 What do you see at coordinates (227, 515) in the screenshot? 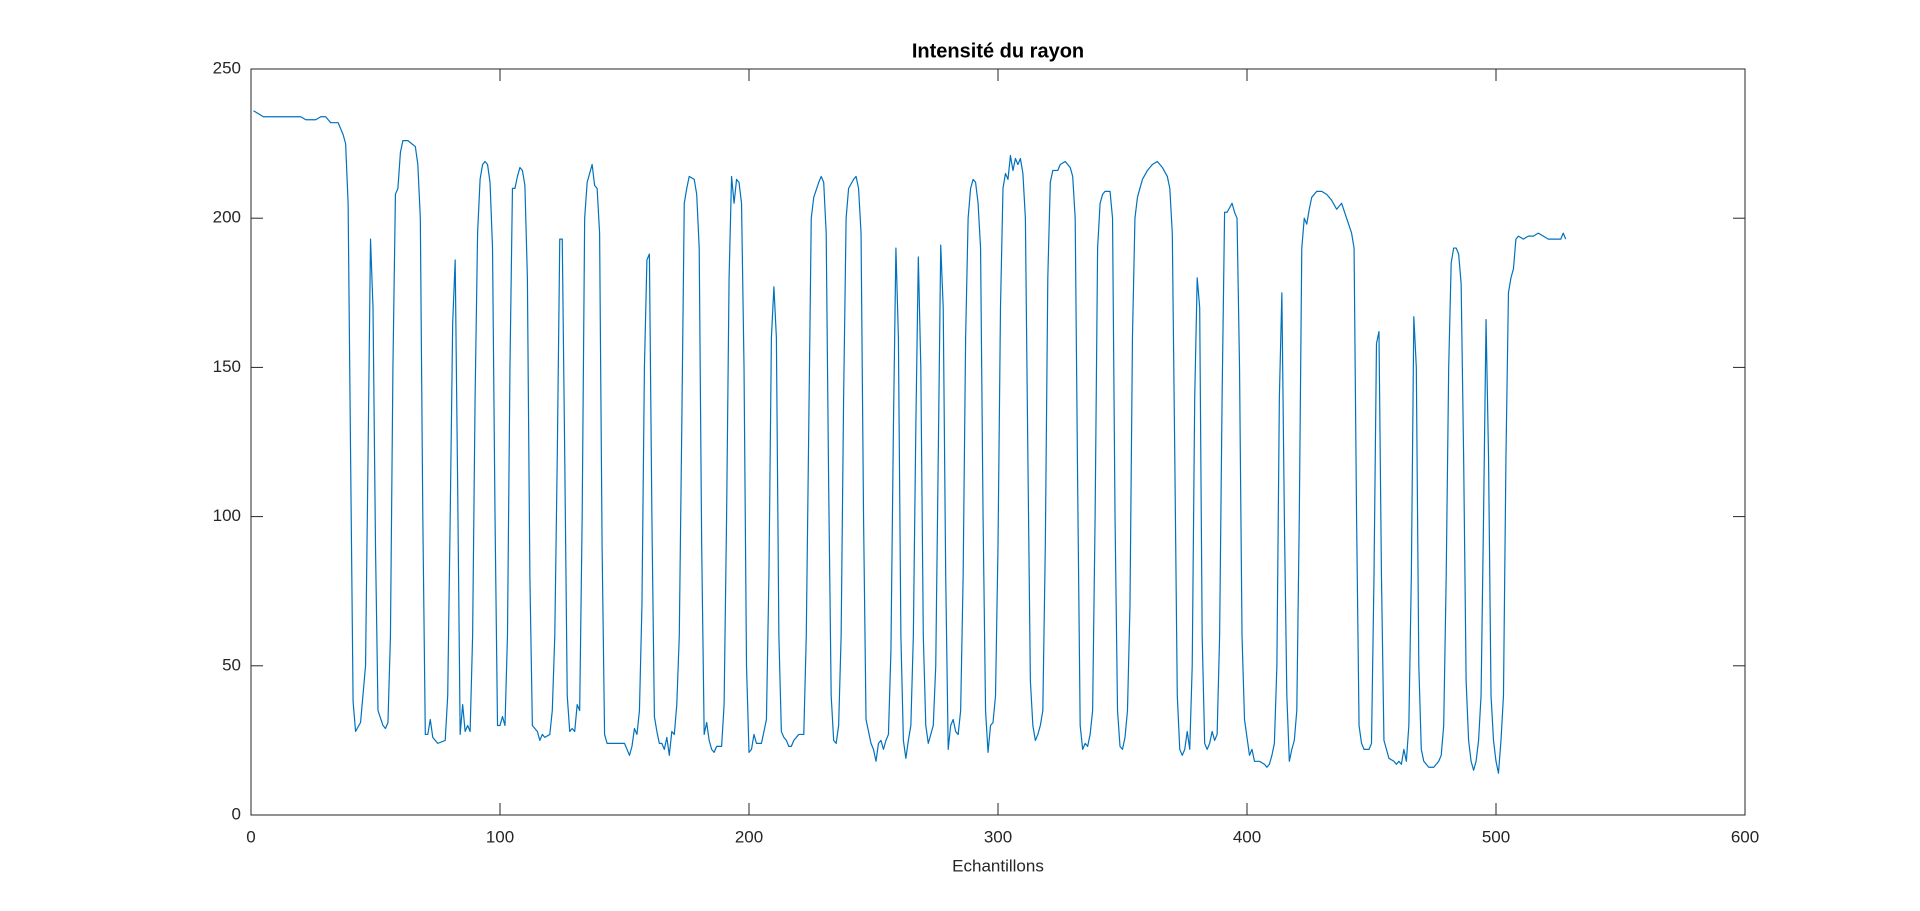
I see `y-tick-label: 100` at bounding box center [227, 515].